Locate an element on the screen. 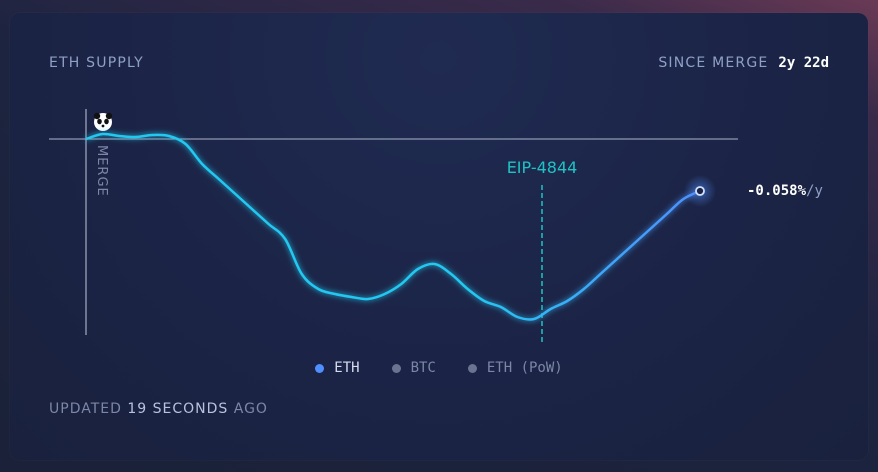 The image size is (878, 472). updated-prefix: UPDATED is located at coordinates (85, 409).